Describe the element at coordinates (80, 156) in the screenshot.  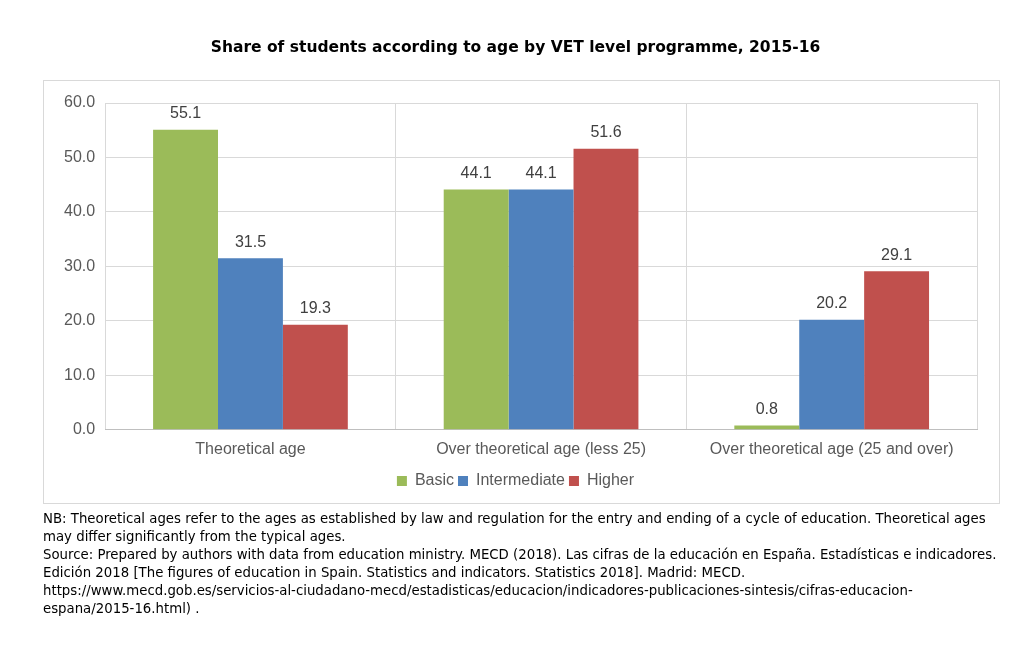
I see `y-tick-label: 50.0` at that location.